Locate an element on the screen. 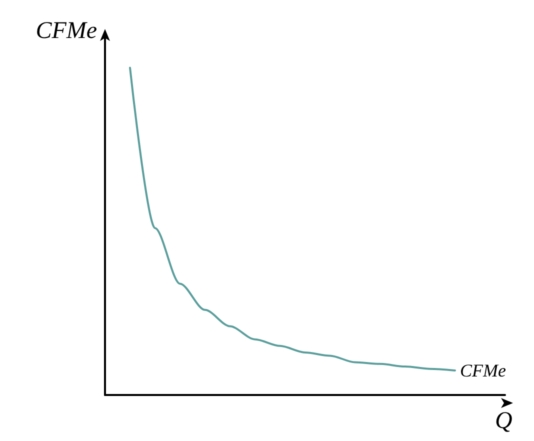  series-label: CFMe is located at coordinates (483, 370).